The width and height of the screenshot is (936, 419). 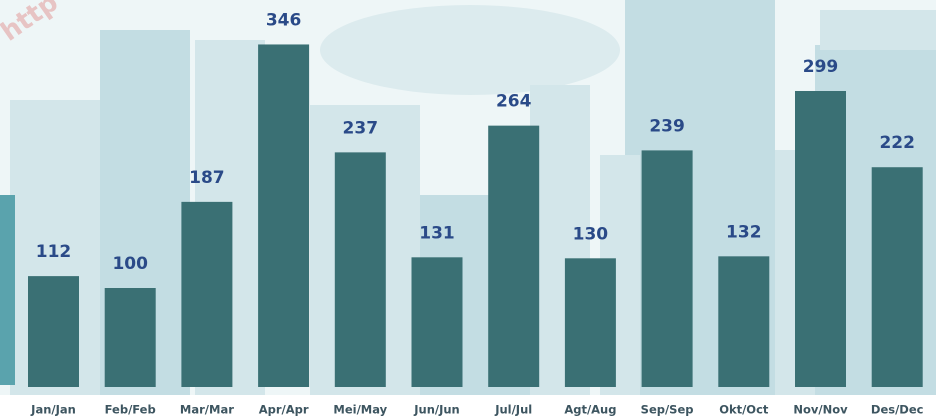 I want to click on value-label: 299, so click(x=821, y=67).